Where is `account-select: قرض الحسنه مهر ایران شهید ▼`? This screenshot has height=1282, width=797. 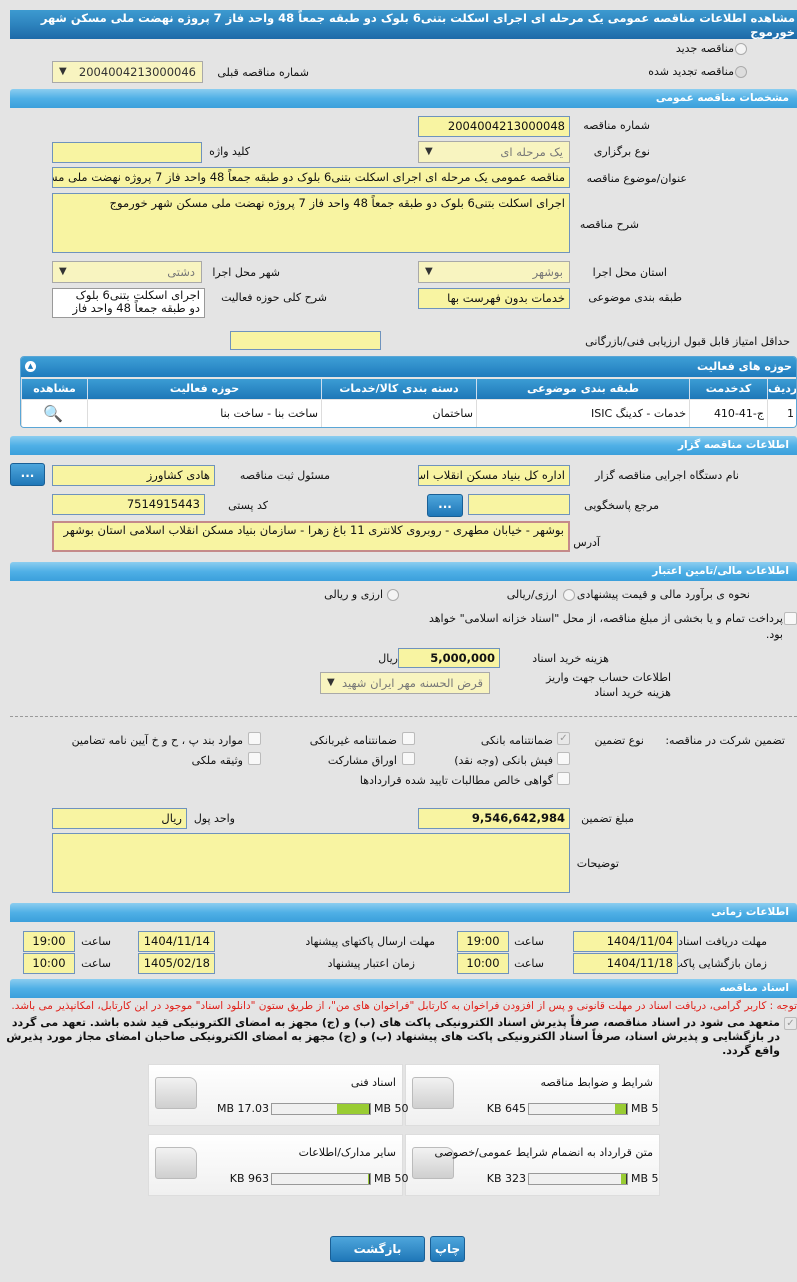 account-select: قرض الحسنه مهر ایران شهید ▼ is located at coordinates (405, 683).